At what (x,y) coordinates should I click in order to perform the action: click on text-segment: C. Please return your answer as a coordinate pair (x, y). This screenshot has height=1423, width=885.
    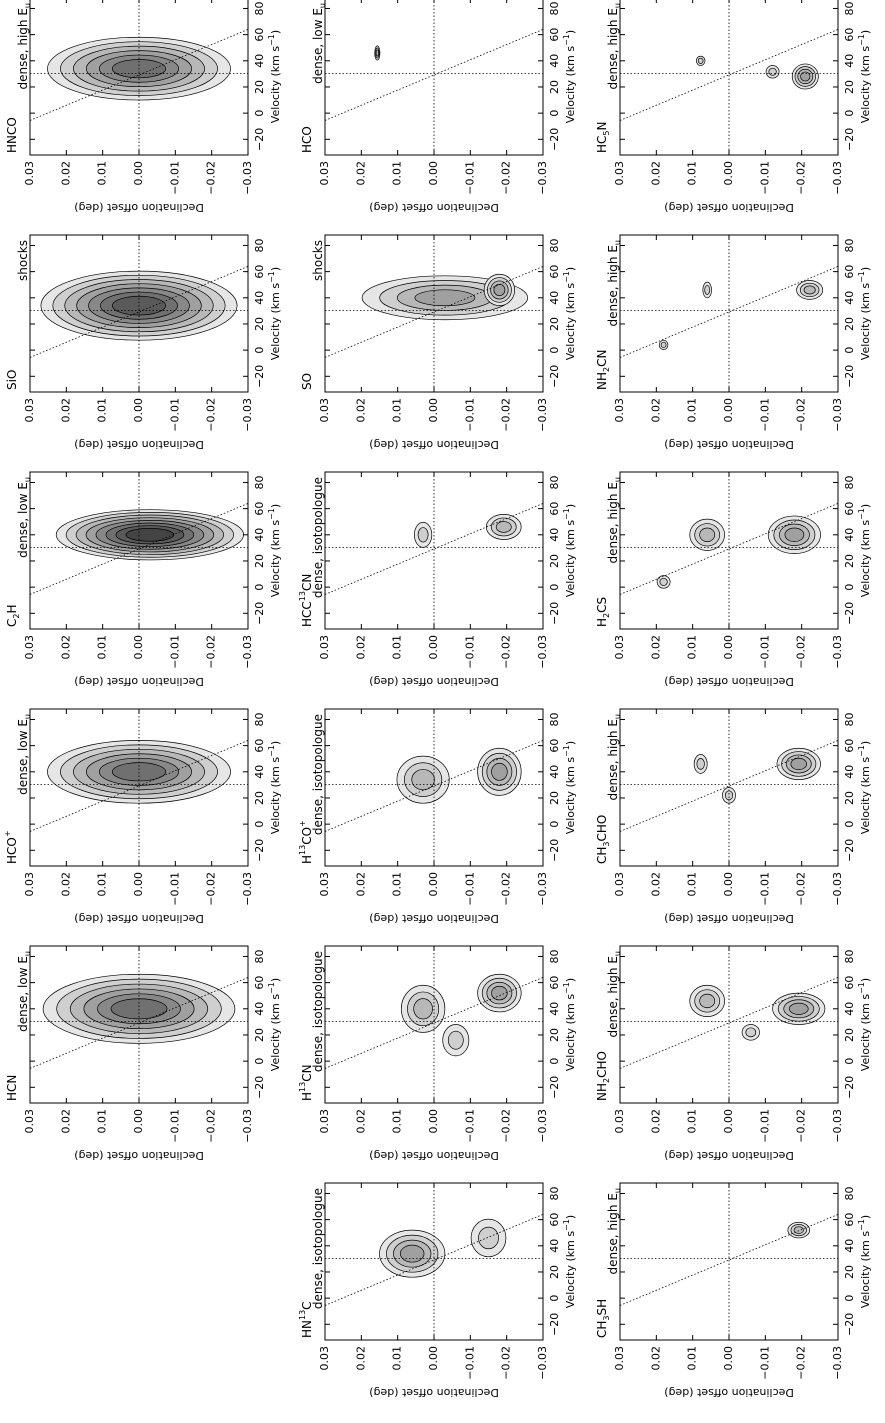
    Looking at the image, I should click on (12, 623).